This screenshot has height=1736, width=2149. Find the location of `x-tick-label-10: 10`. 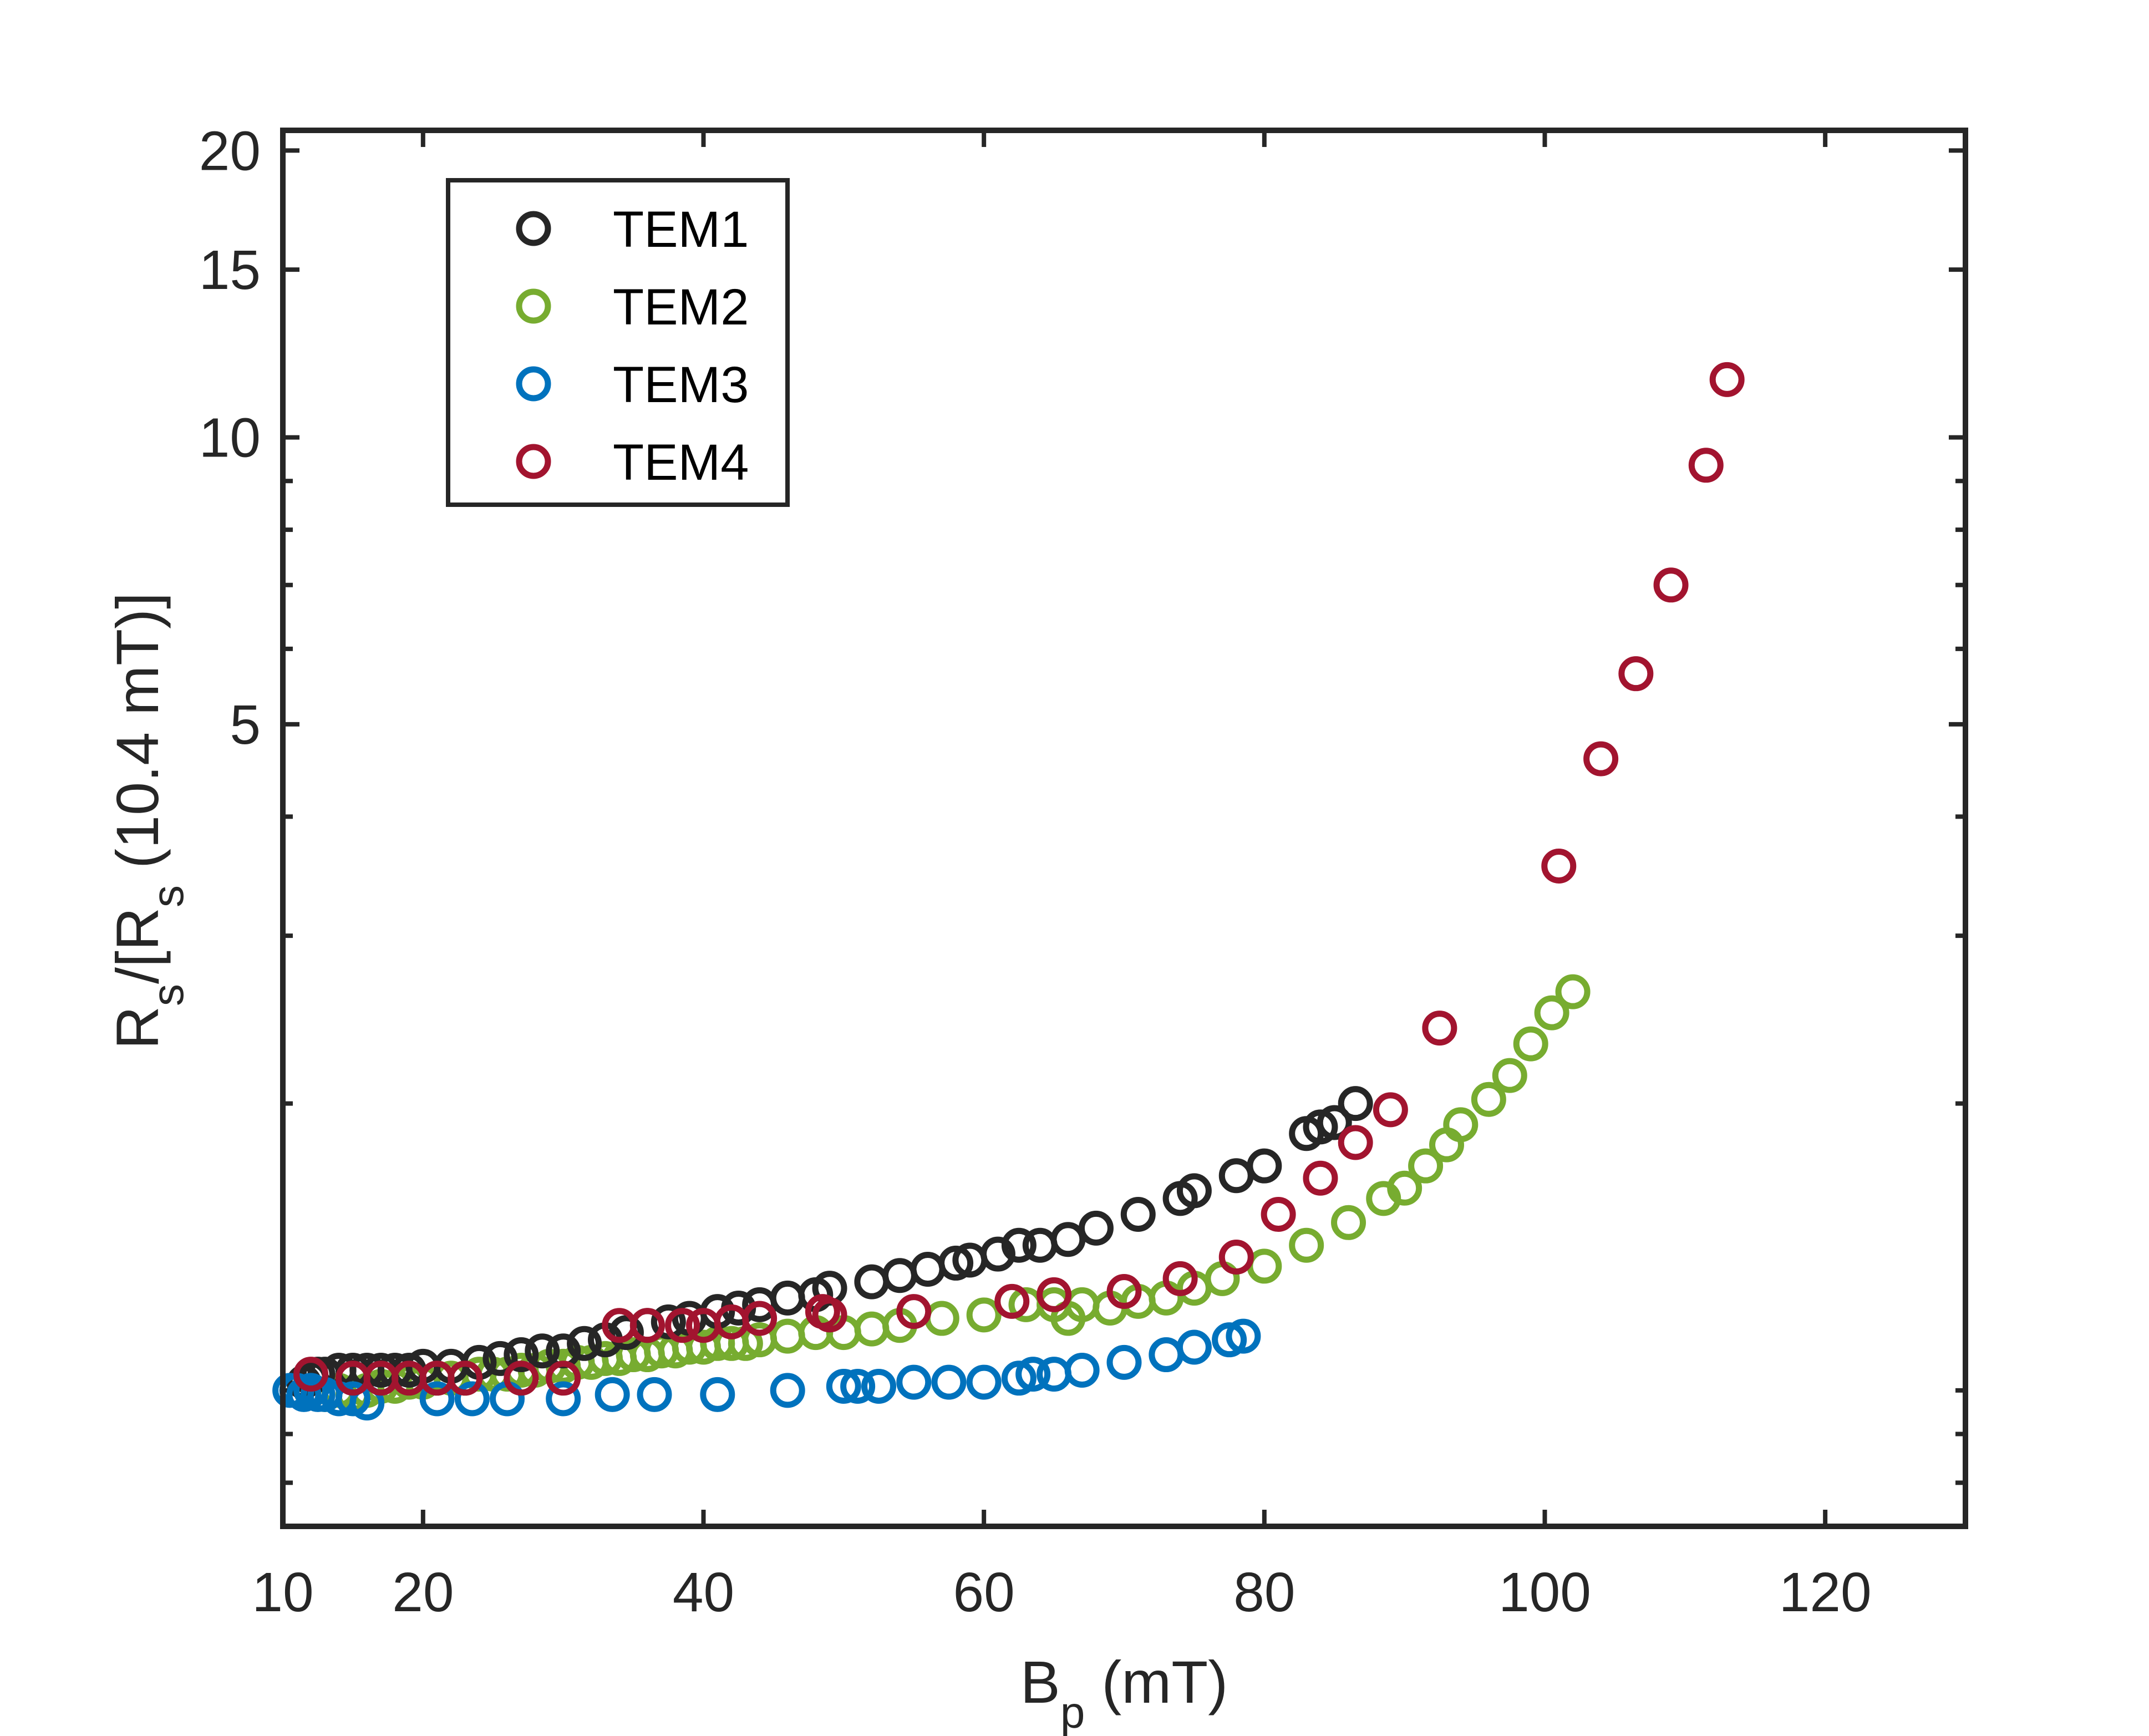

x-tick-label-10: 10 is located at coordinates (282, 1592).